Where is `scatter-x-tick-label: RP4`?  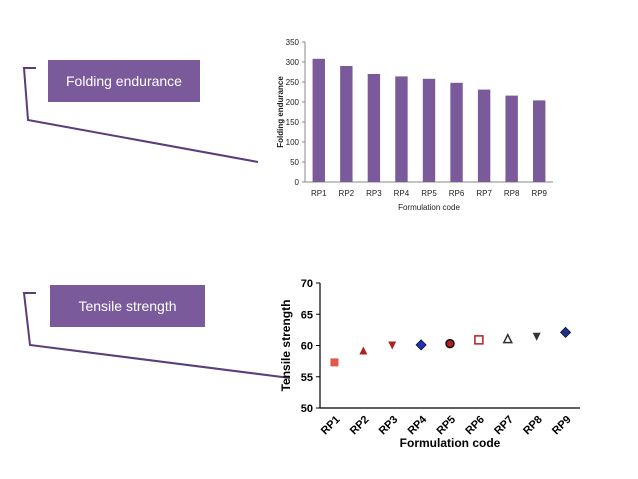 scatter-x-tick-label: RP4 is located at coordinates (418, 425).